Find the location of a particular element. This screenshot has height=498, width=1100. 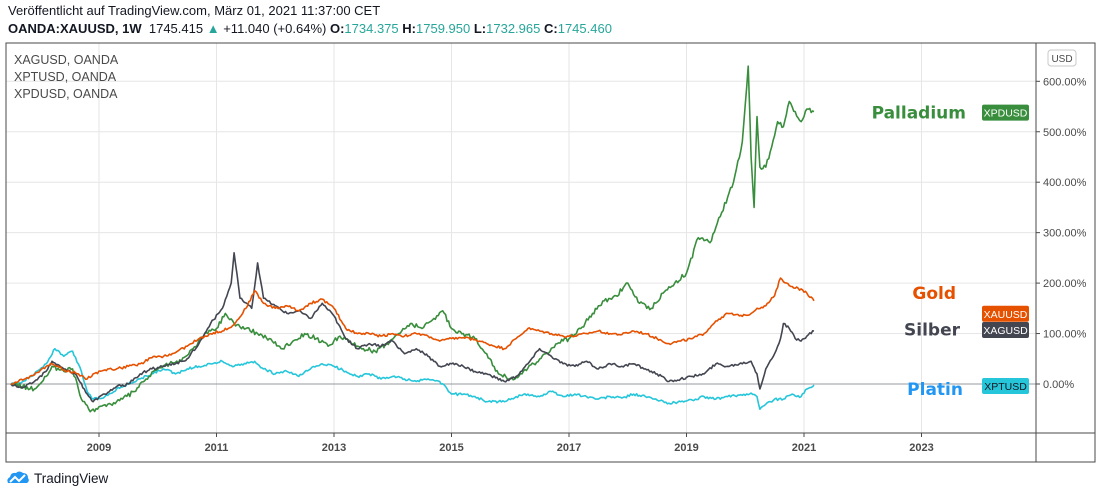

x-tick-label: 2013 is located at coordinates (334, 448).